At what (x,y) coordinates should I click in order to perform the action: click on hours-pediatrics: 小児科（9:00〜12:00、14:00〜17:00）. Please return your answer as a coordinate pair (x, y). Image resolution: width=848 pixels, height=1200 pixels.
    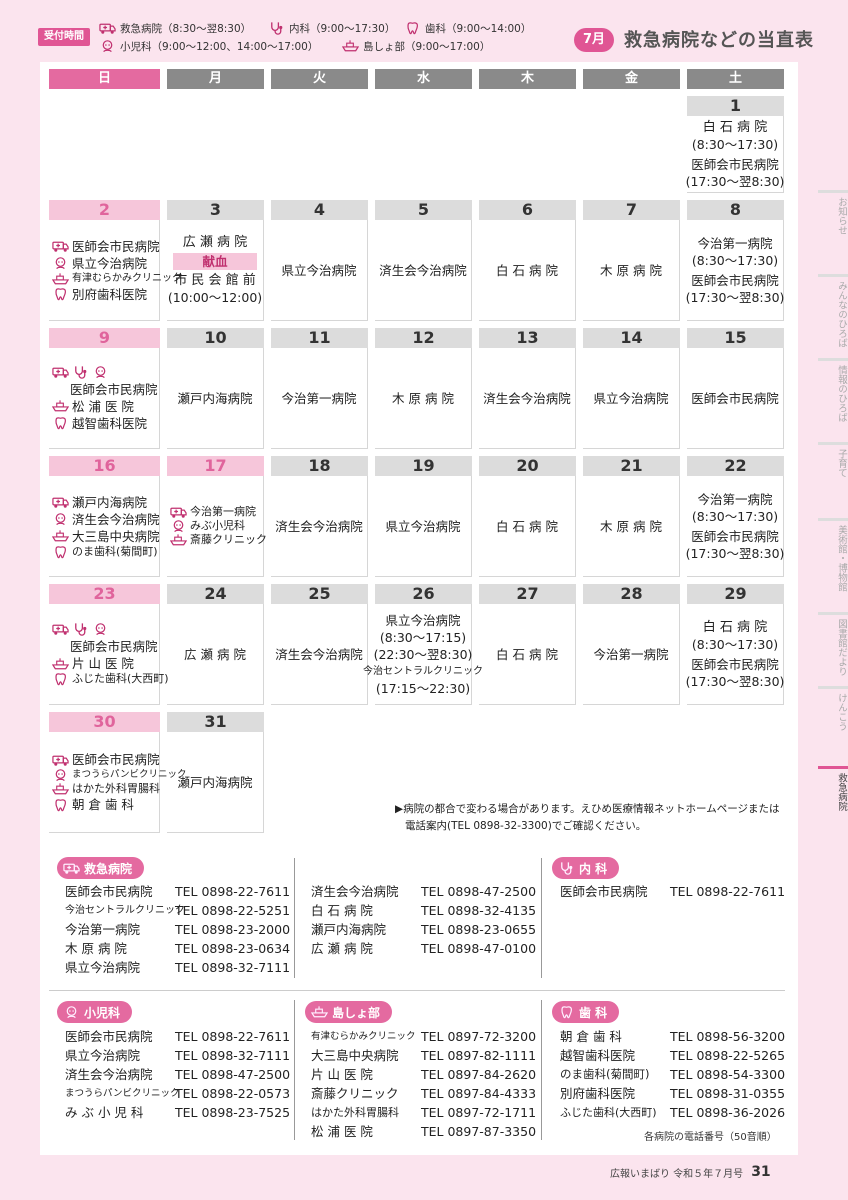
    Looking at the image, I should click on (208, 46).